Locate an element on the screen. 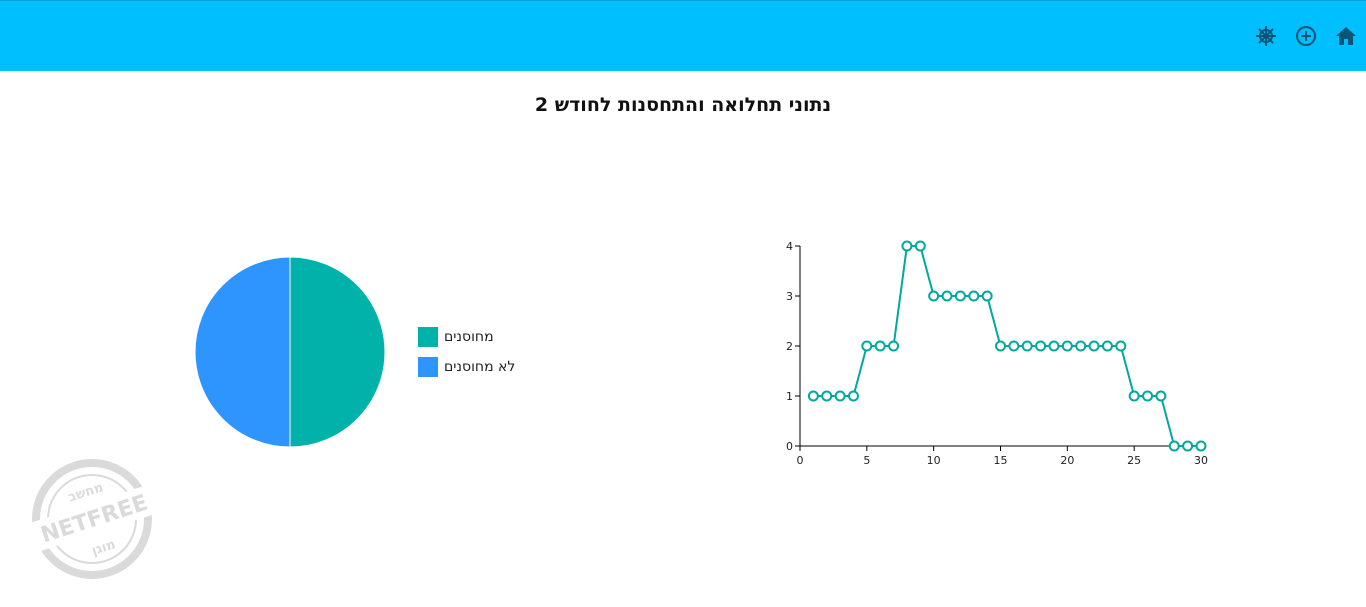 The width and height of the screenshot is (1366, 607). svg-text: NETFREE is located at coordinates (94, 519).